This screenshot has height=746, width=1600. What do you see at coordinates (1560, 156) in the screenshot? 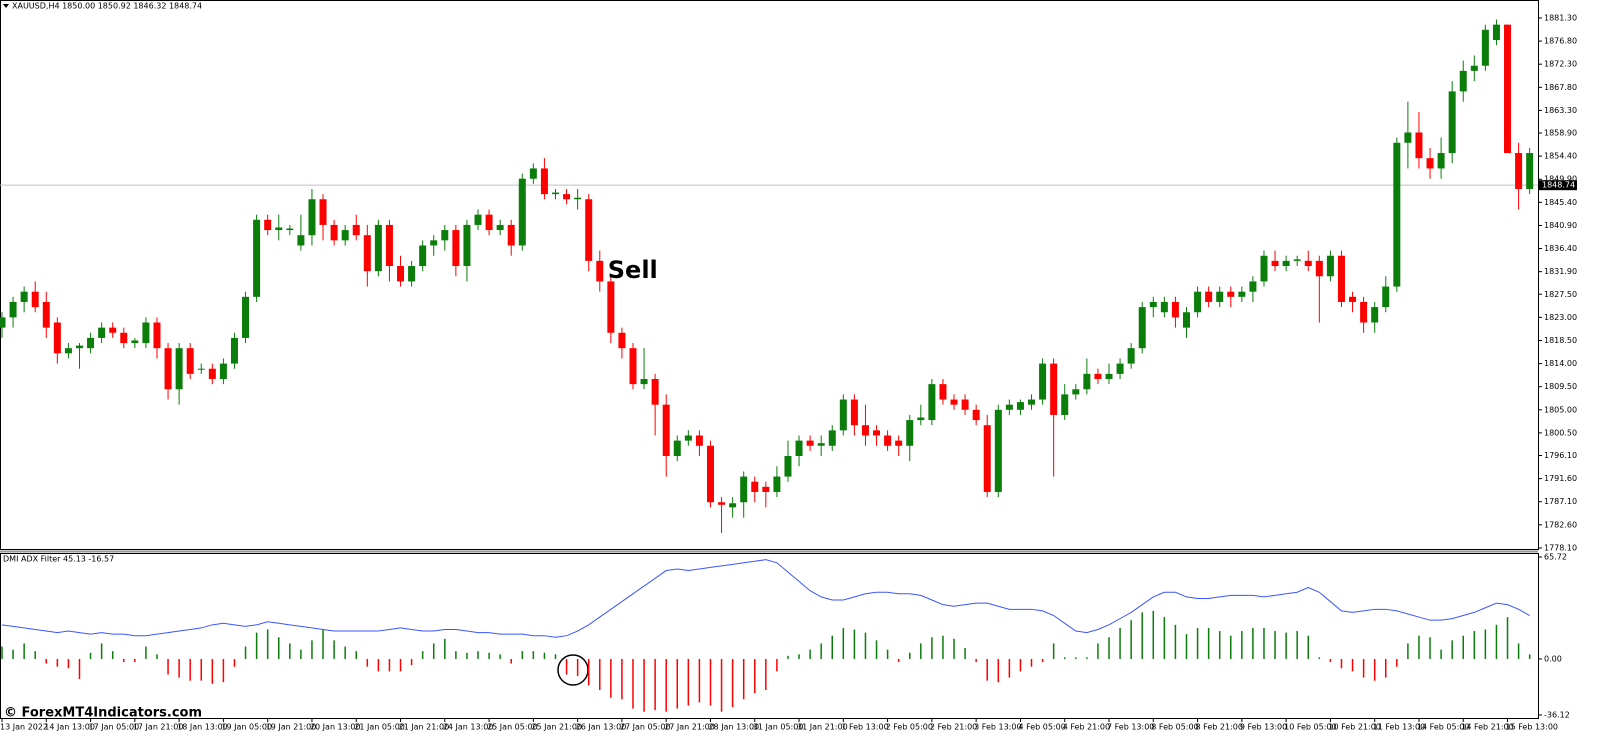
I see `y-tick-label: 1854.40` at bounding box center [1560, 156].